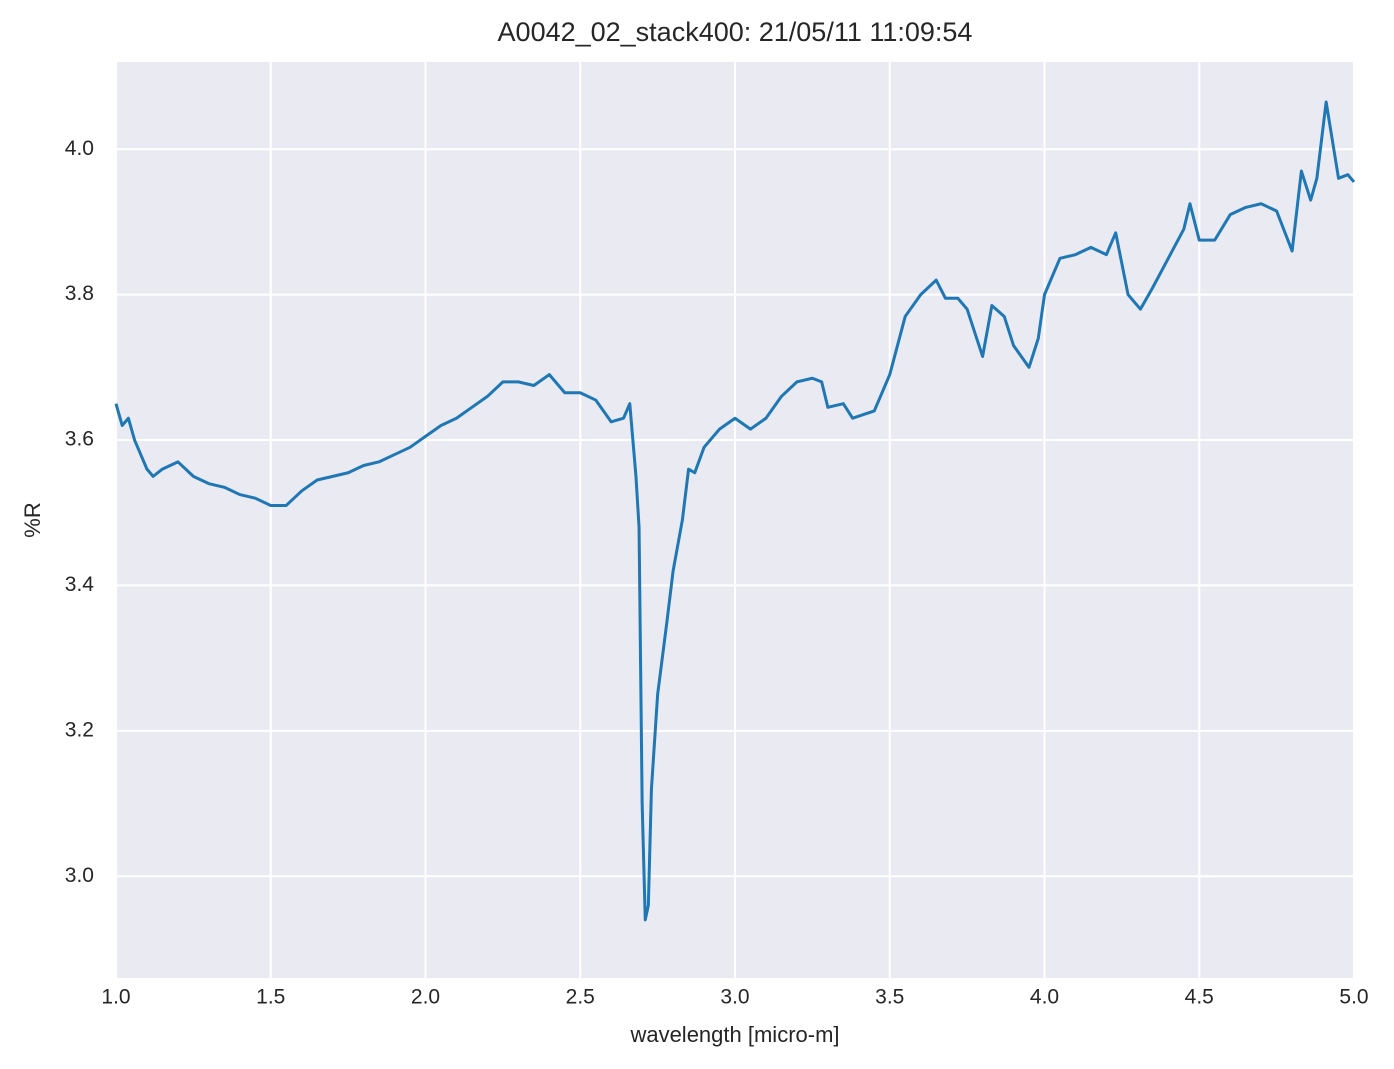 This screenshot has height=1069, width=1394. I want to click on y-tick-label: 3.4, so click(80, 584).